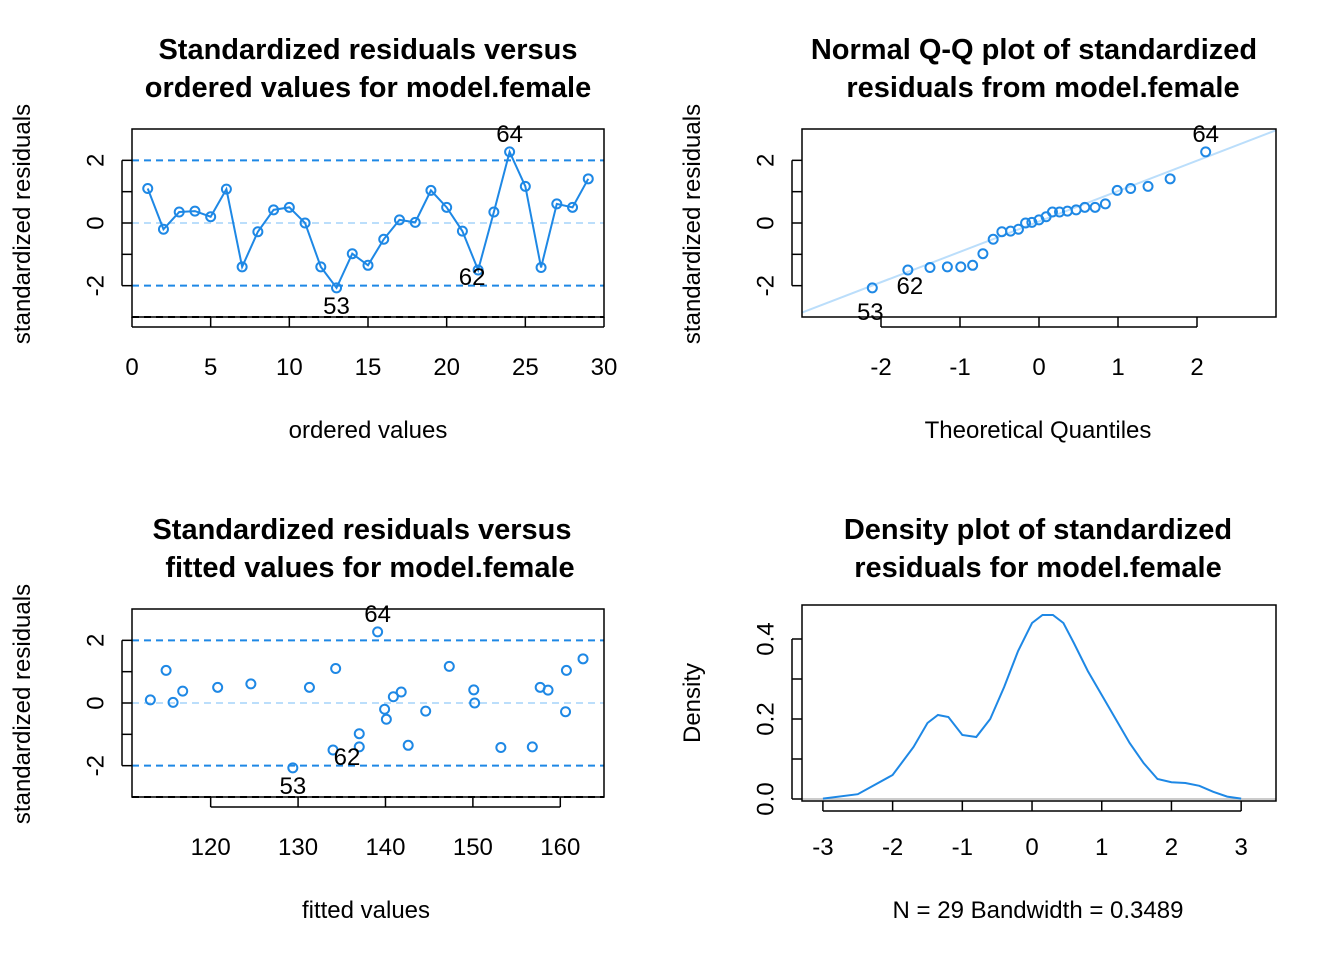  I want to click on x-tick-label: 3, so click(1240, 847).